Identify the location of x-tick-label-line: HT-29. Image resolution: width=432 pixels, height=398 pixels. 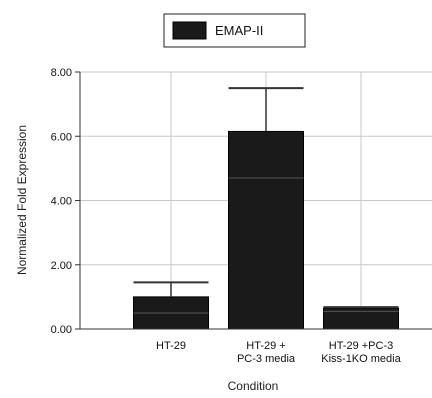
(171, 346).